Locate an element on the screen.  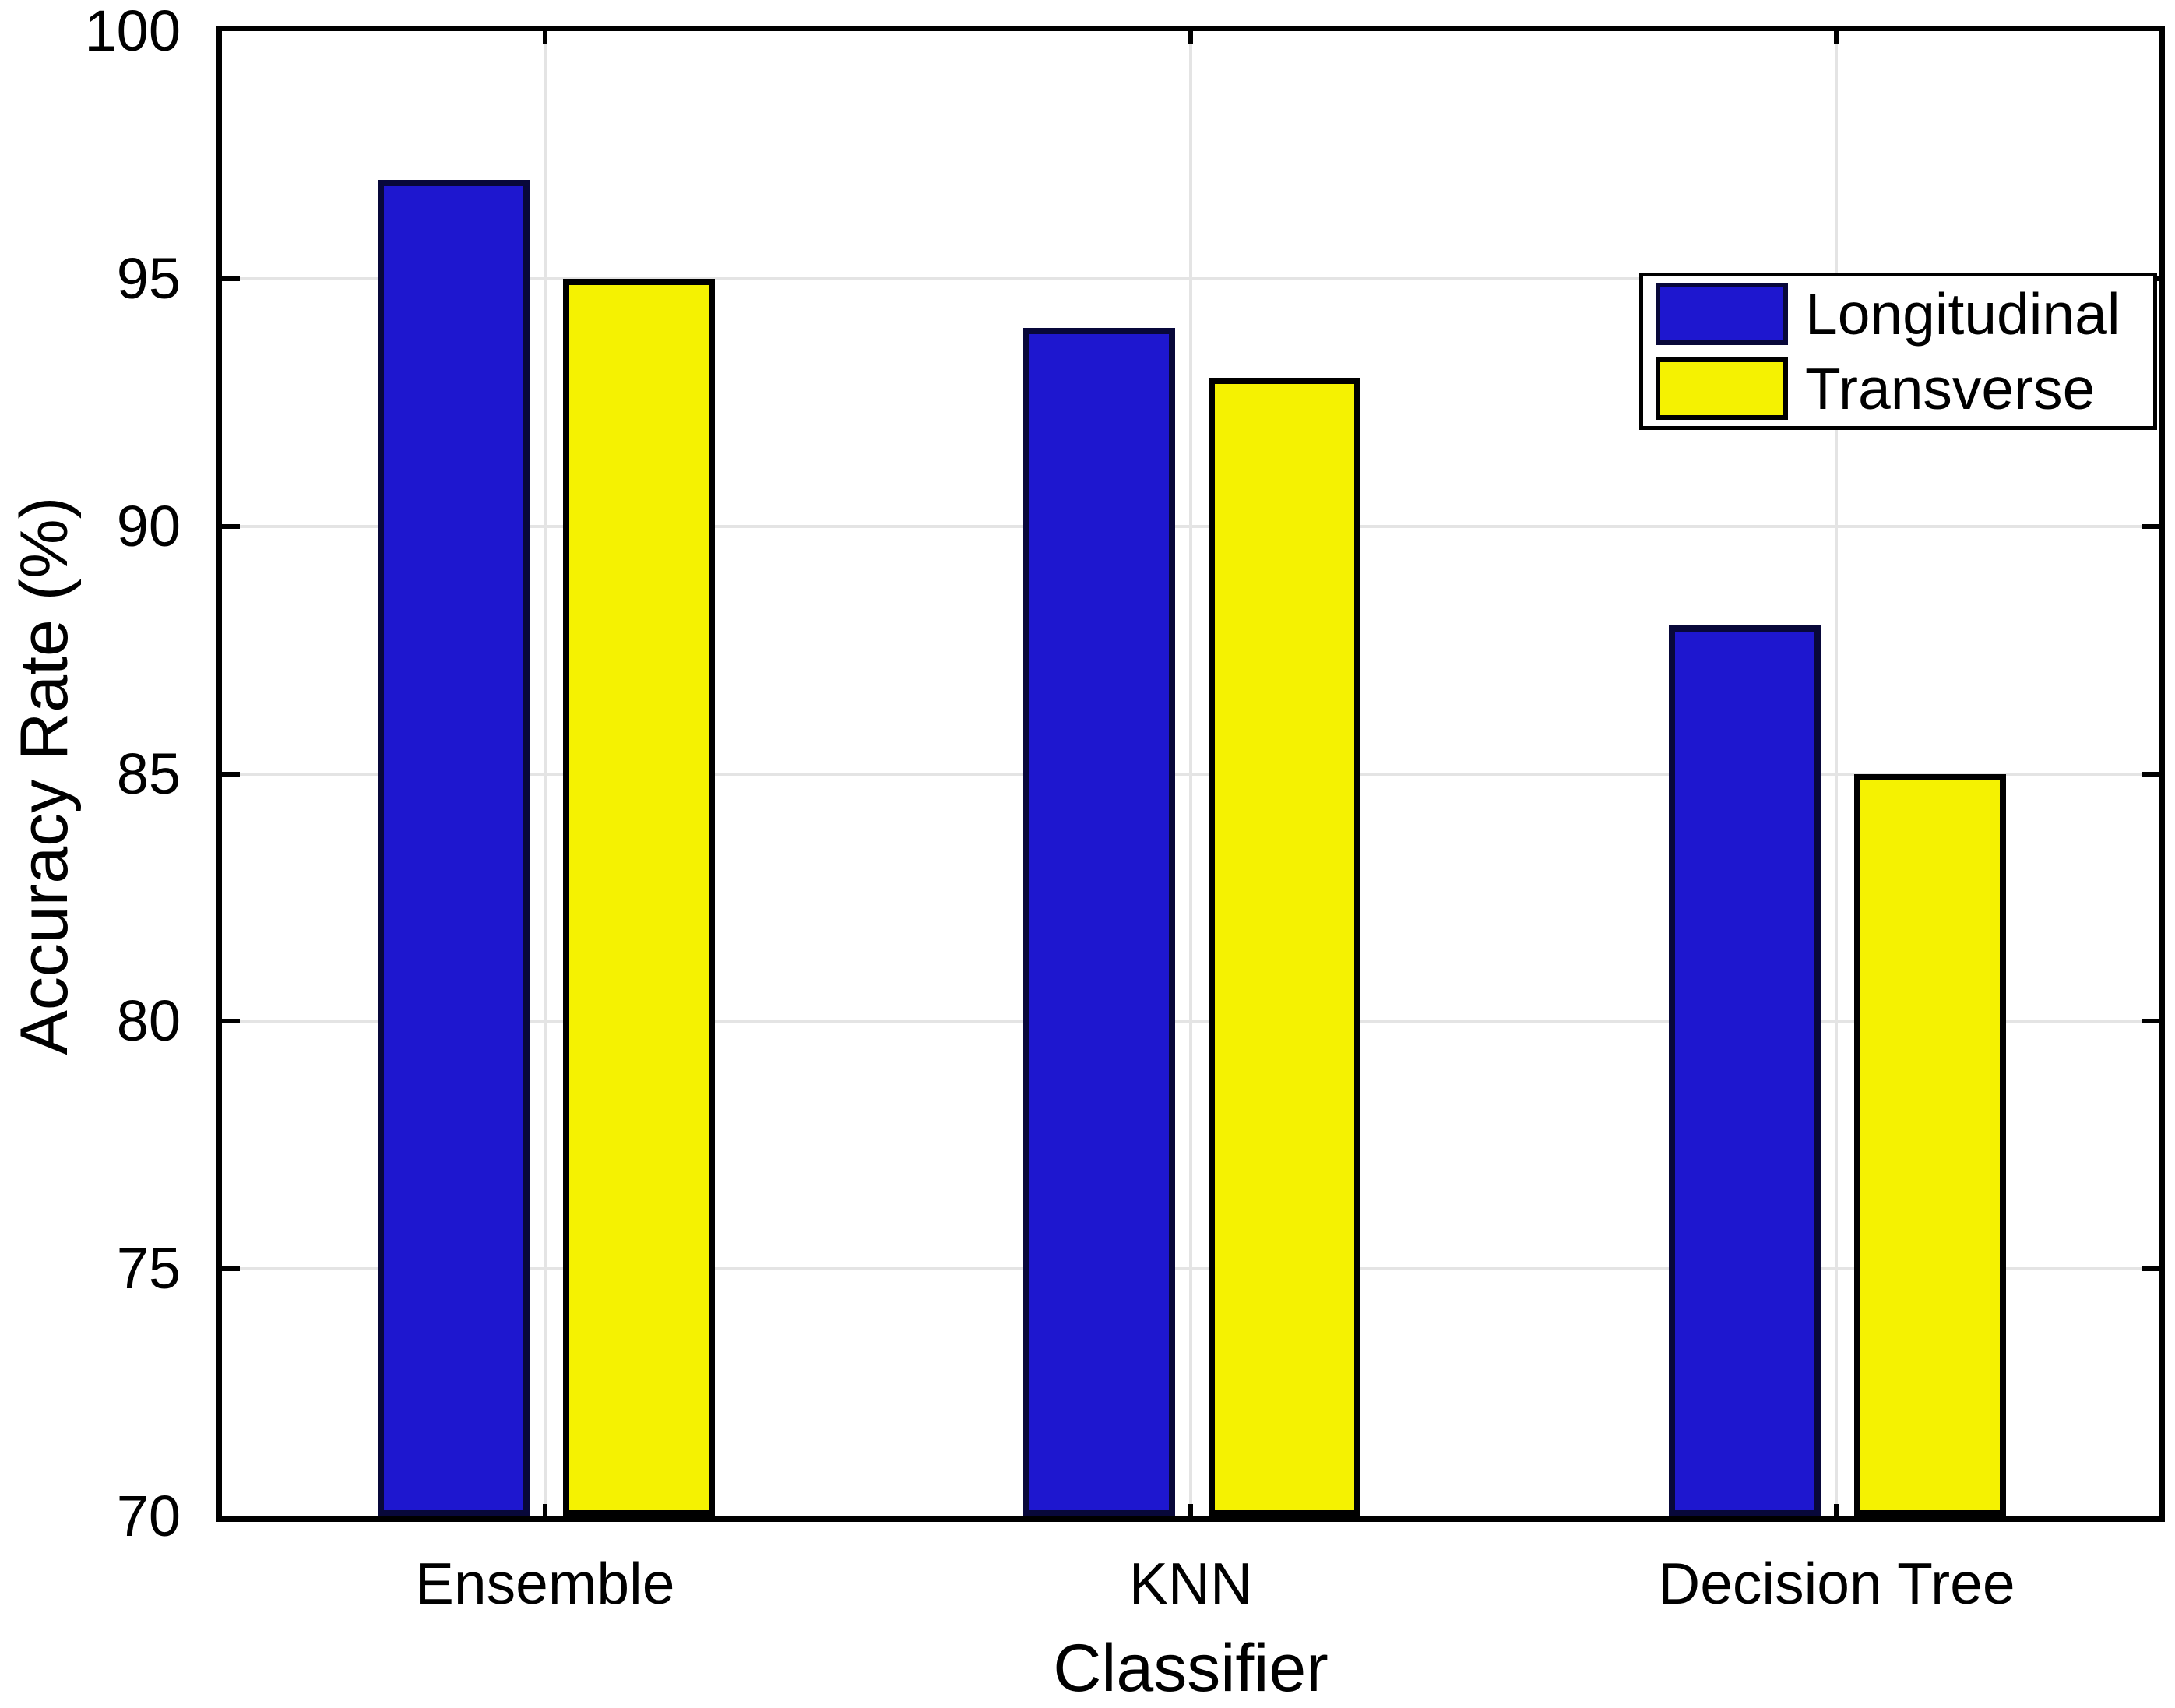
x-tick-label-knn: KNN is located at coordinates (1190, 1583).